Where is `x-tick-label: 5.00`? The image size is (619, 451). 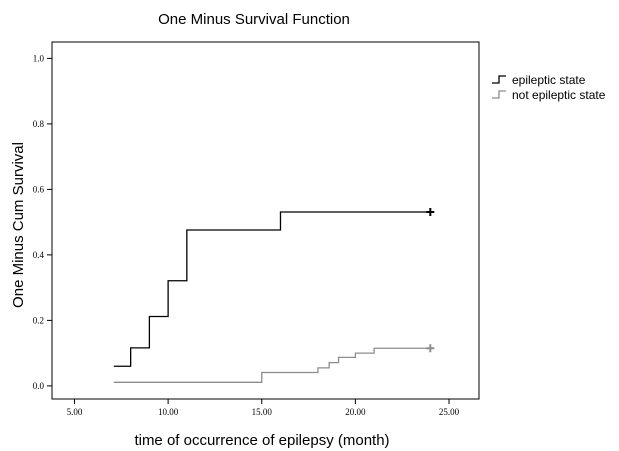
x-tick-label: 5.00 is located at coordinates (75, 412).